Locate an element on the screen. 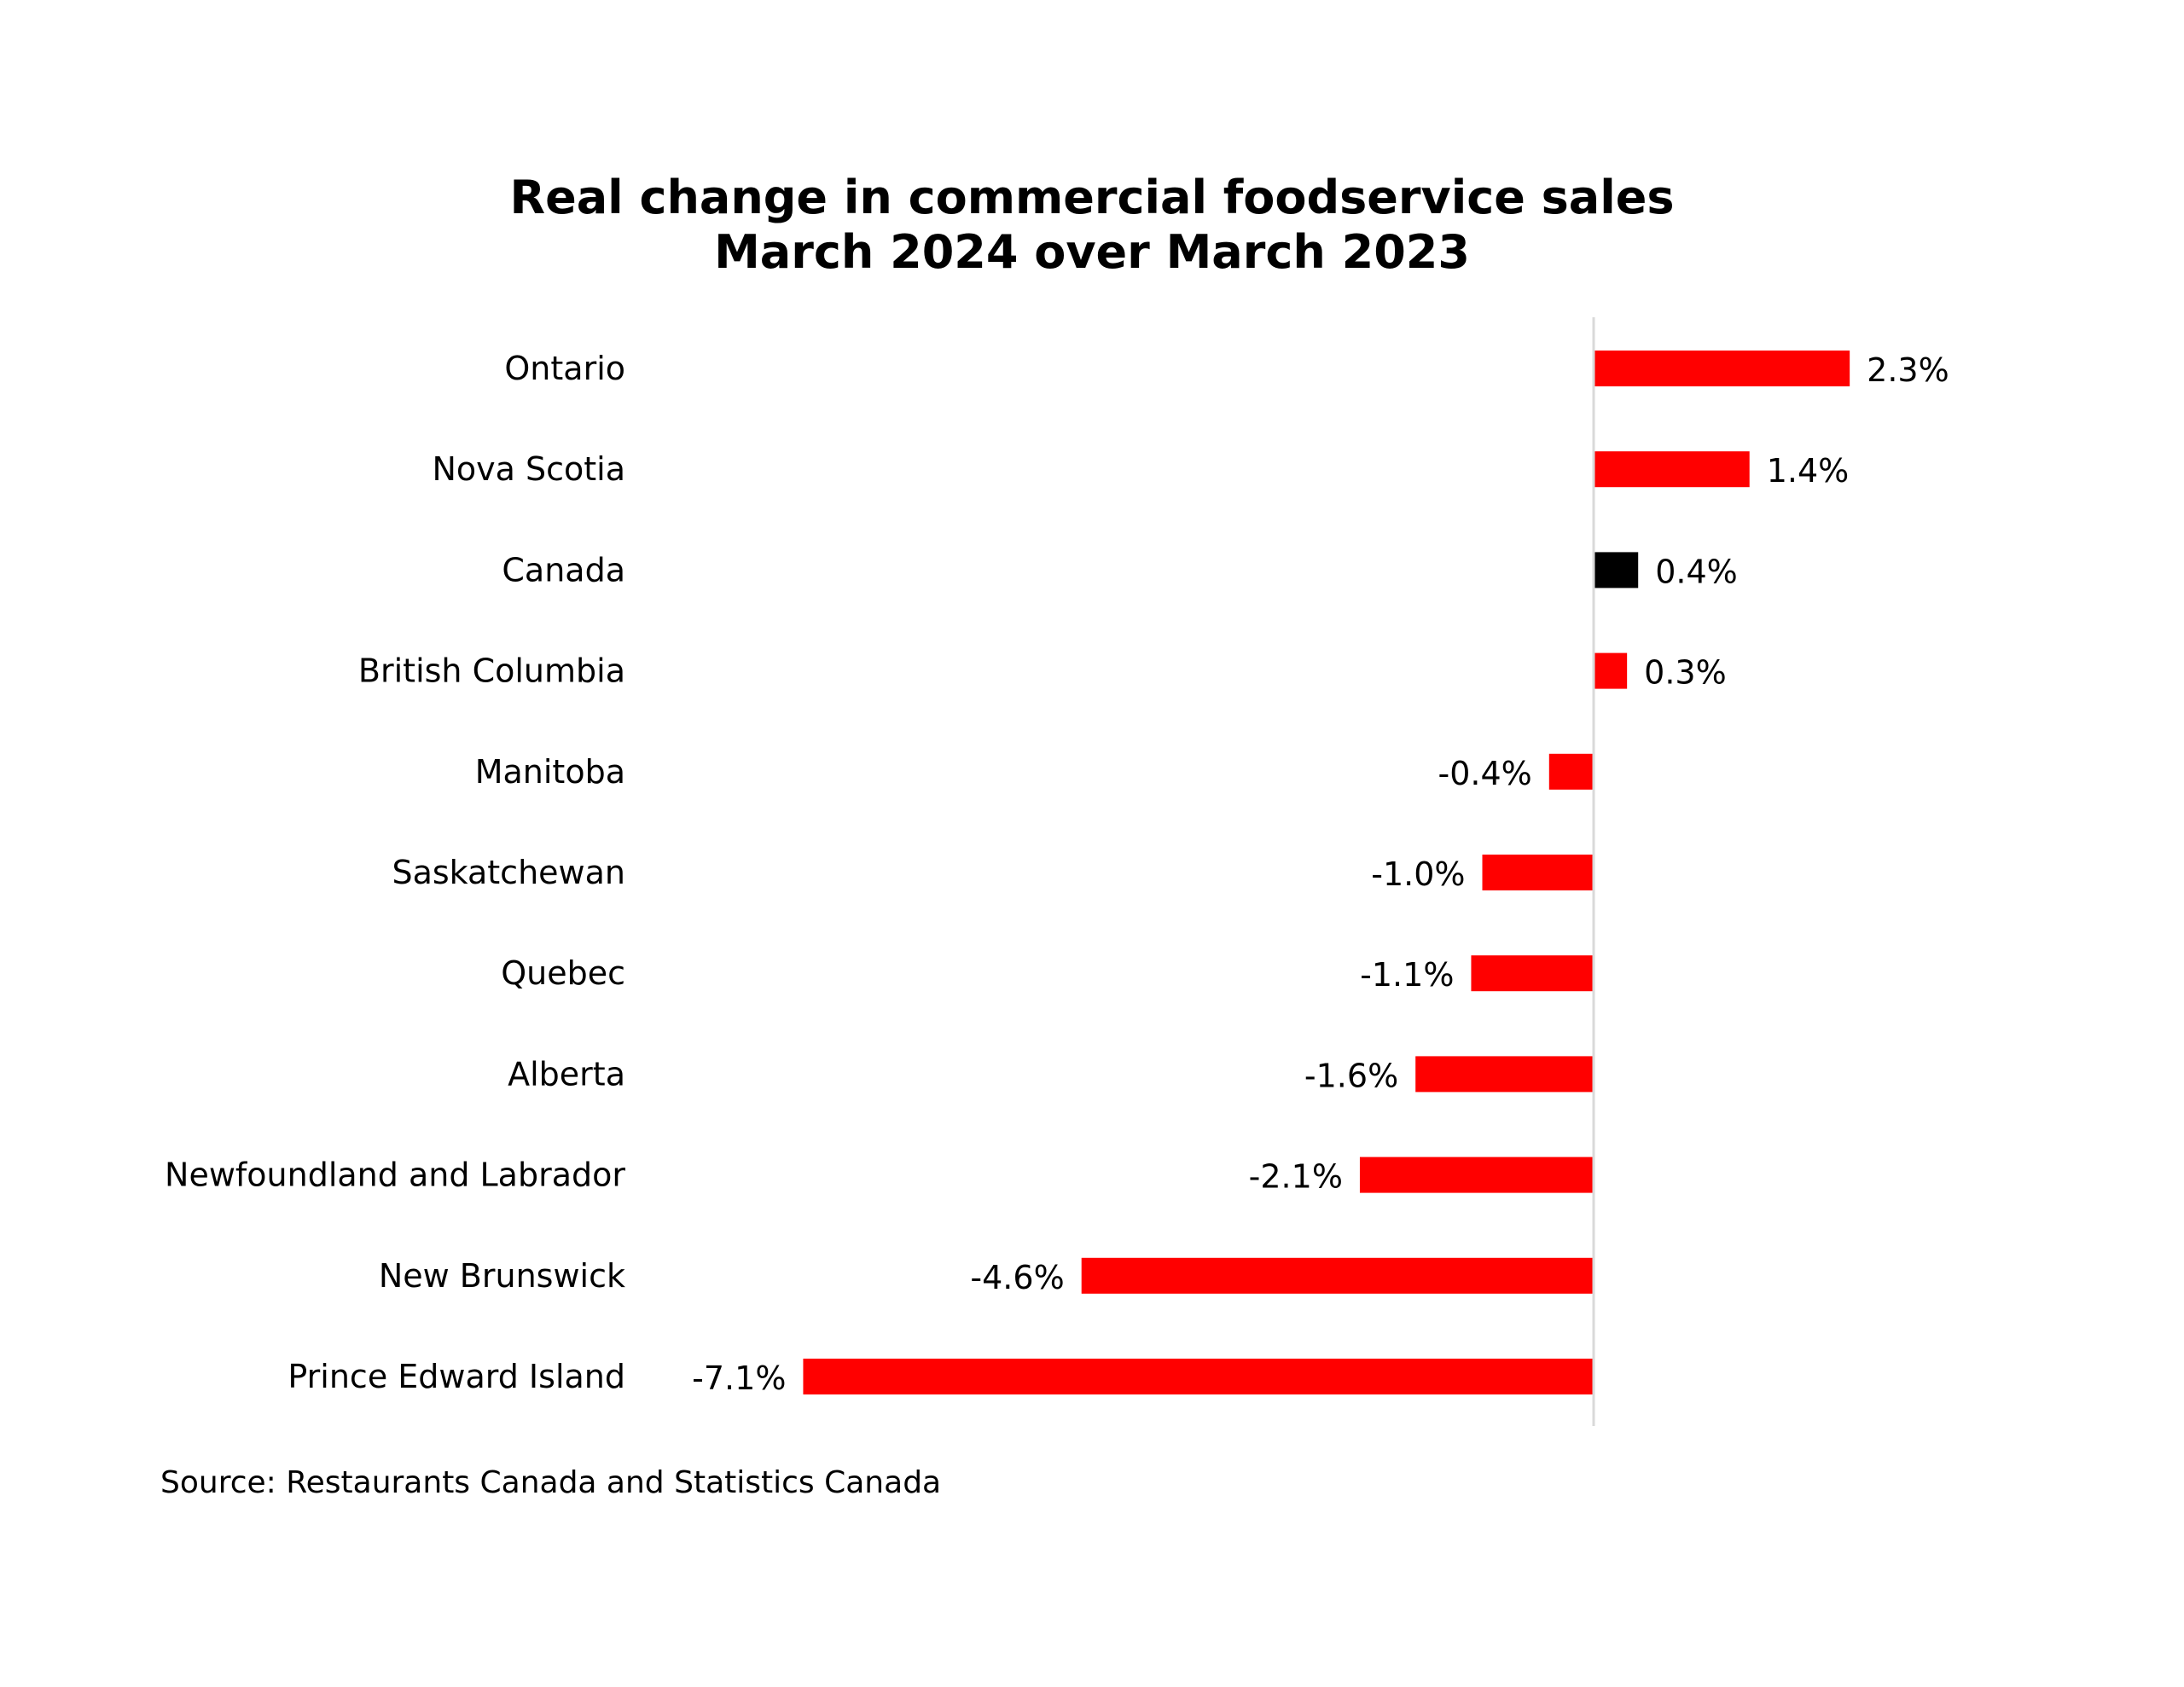 The width and height of the screenshot is (2184, 1687). category-label: British Columbia is located at coordinates (491, 671).